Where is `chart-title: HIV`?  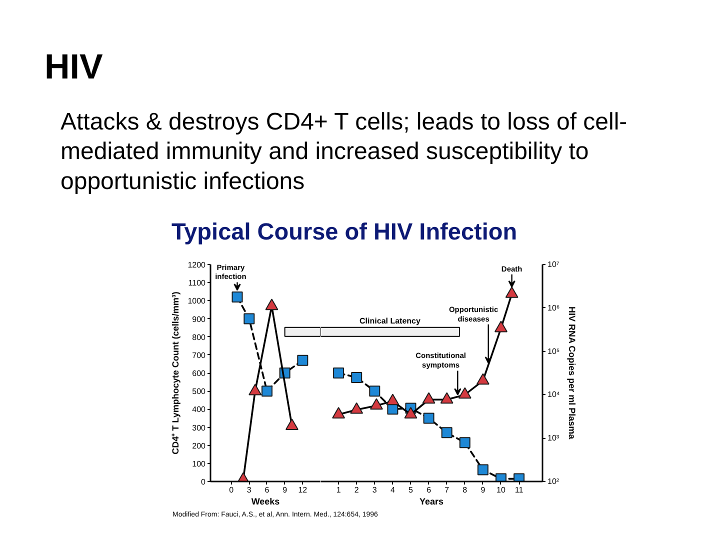 chart-title: HIV is located at coordinates (74, 67).